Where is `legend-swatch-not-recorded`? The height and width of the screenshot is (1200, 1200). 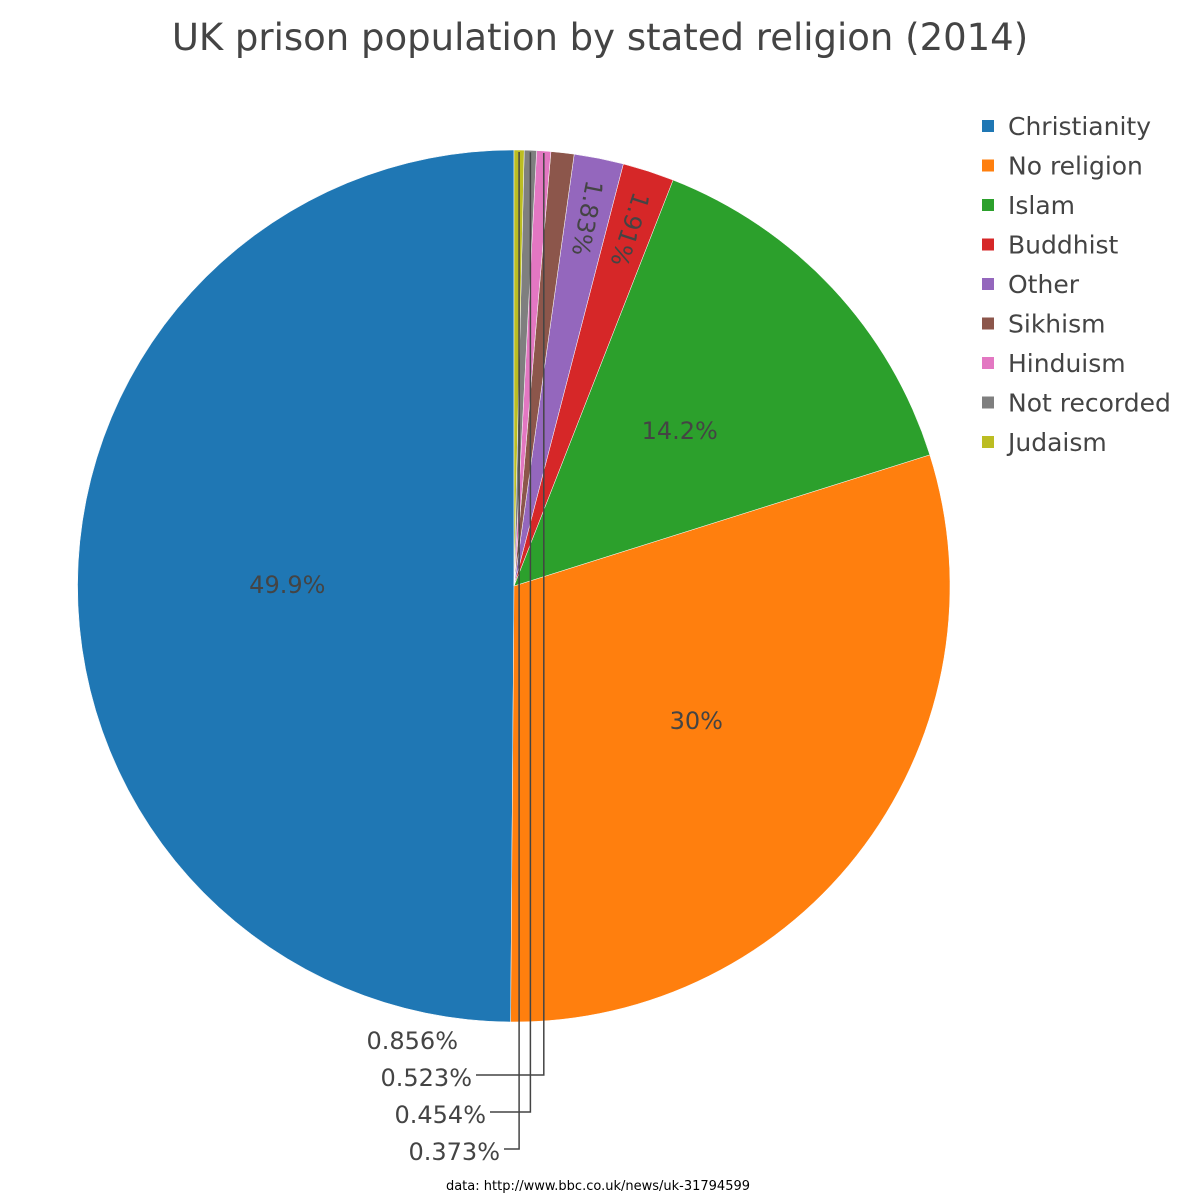 legend-swatch-not-recorded is located at coordinates (988, 402).